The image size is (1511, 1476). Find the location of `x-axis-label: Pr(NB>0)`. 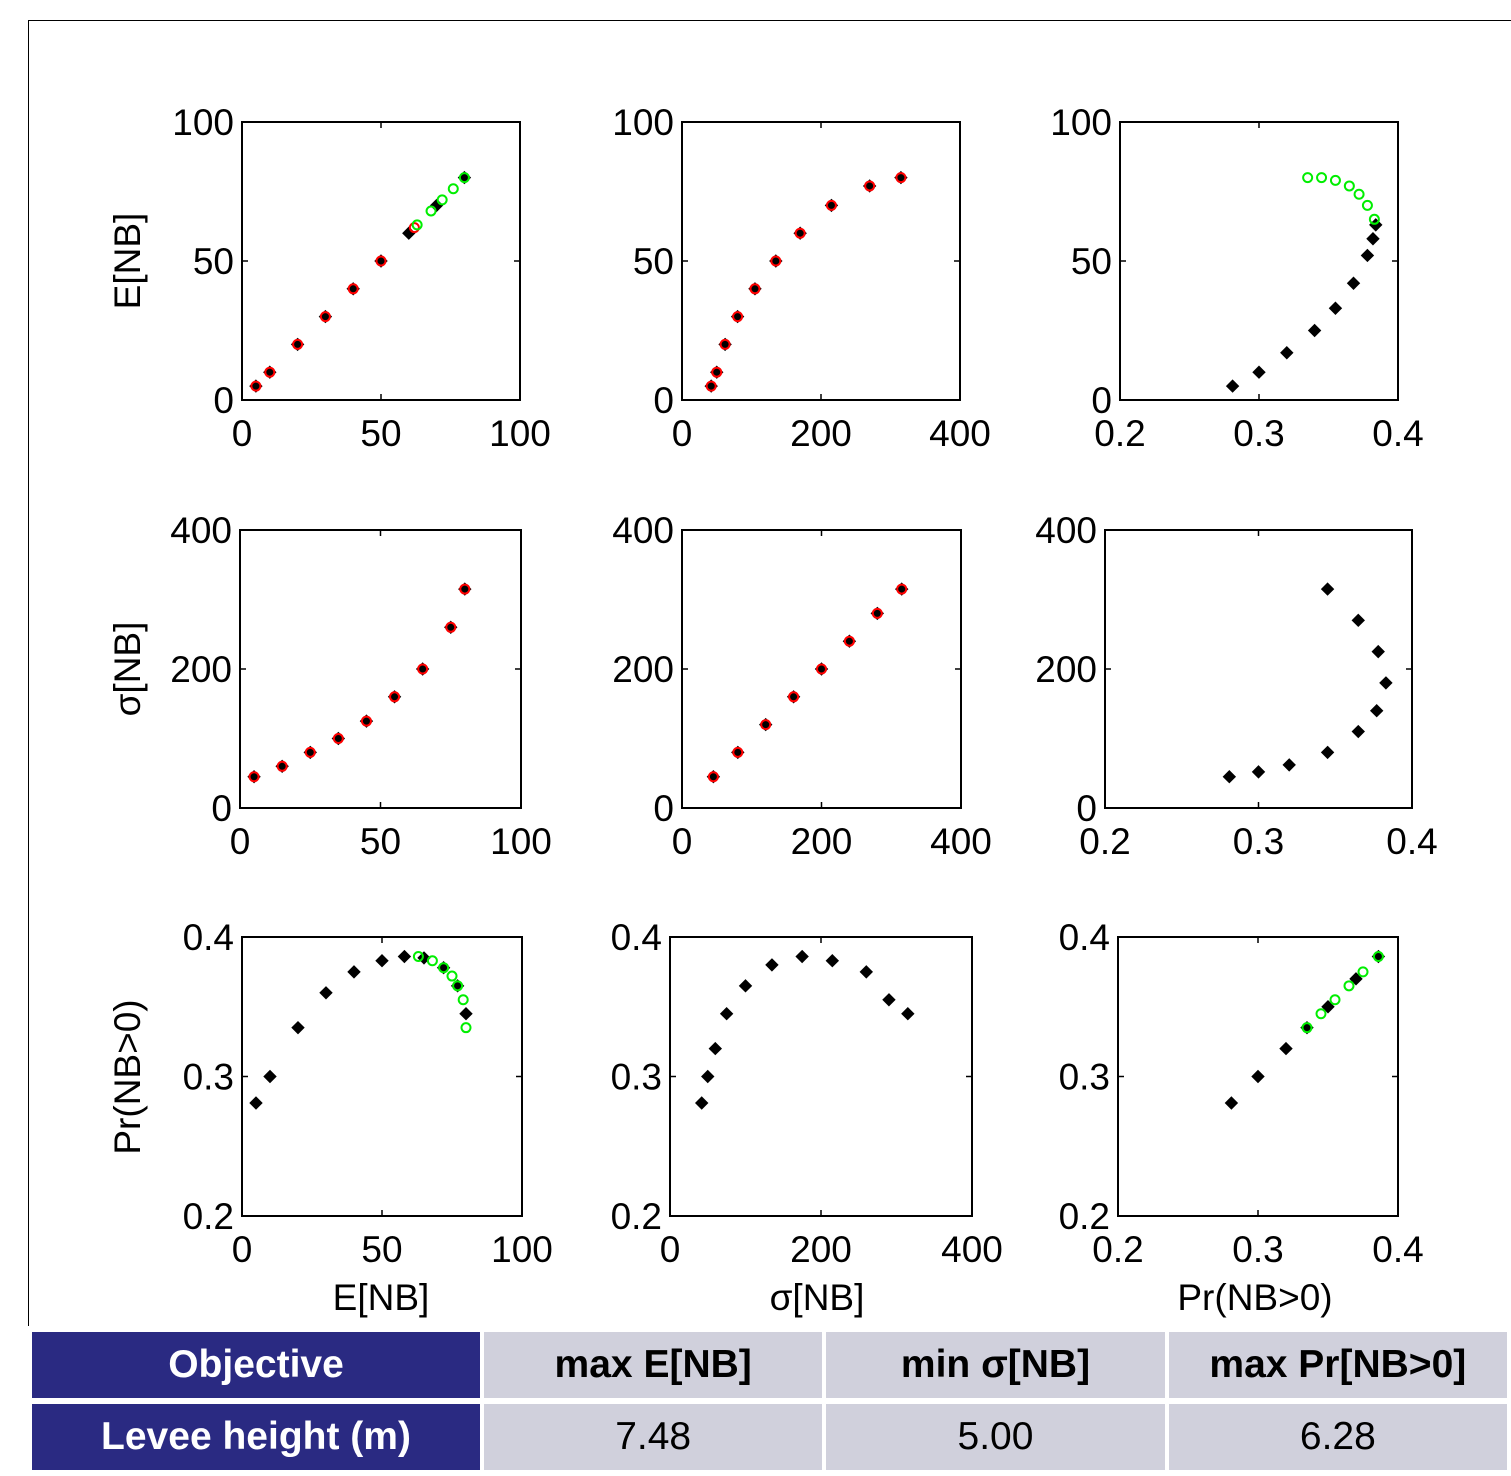

x-axis-label: Pr(NB>0) is located at coordinates (1254, 1297).